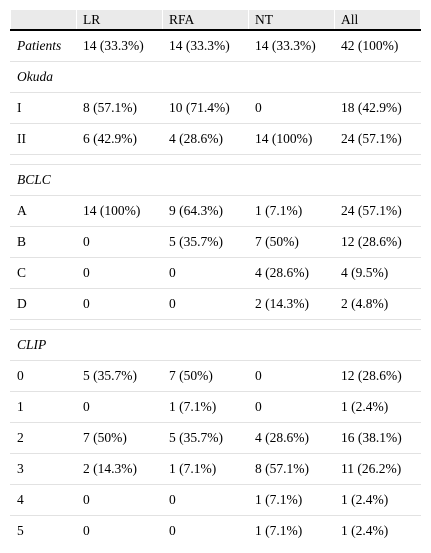 The width and height of the screenshot is (431, 553). Describe the element at coordinates (119, 20) in the screenshot. I see `header-cell-lr: LR` at that location.